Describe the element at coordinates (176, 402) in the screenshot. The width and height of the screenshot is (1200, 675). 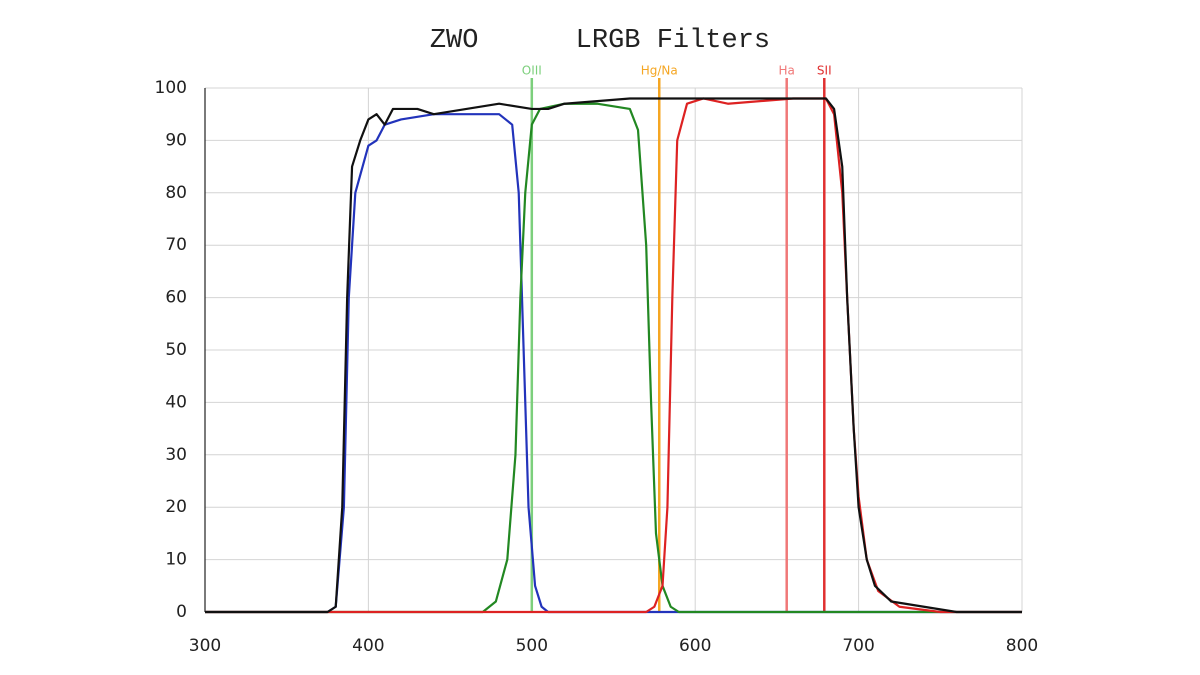
I see `y-tick-label: 40` at that location.